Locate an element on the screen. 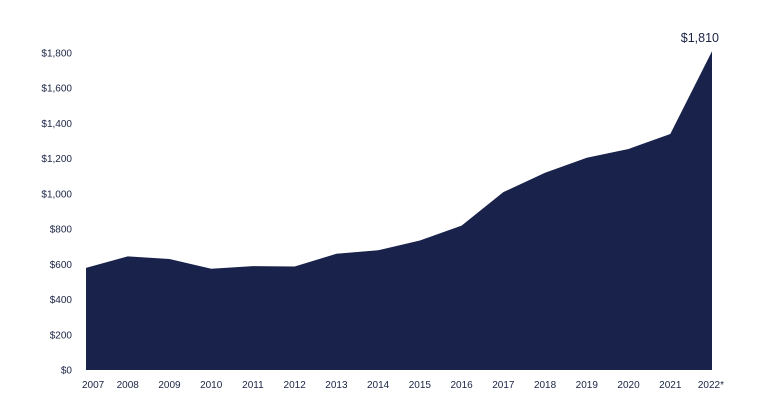 This screenshot has height=417, width=781. data-label: $1,810 is located at coordinates (700, 38).